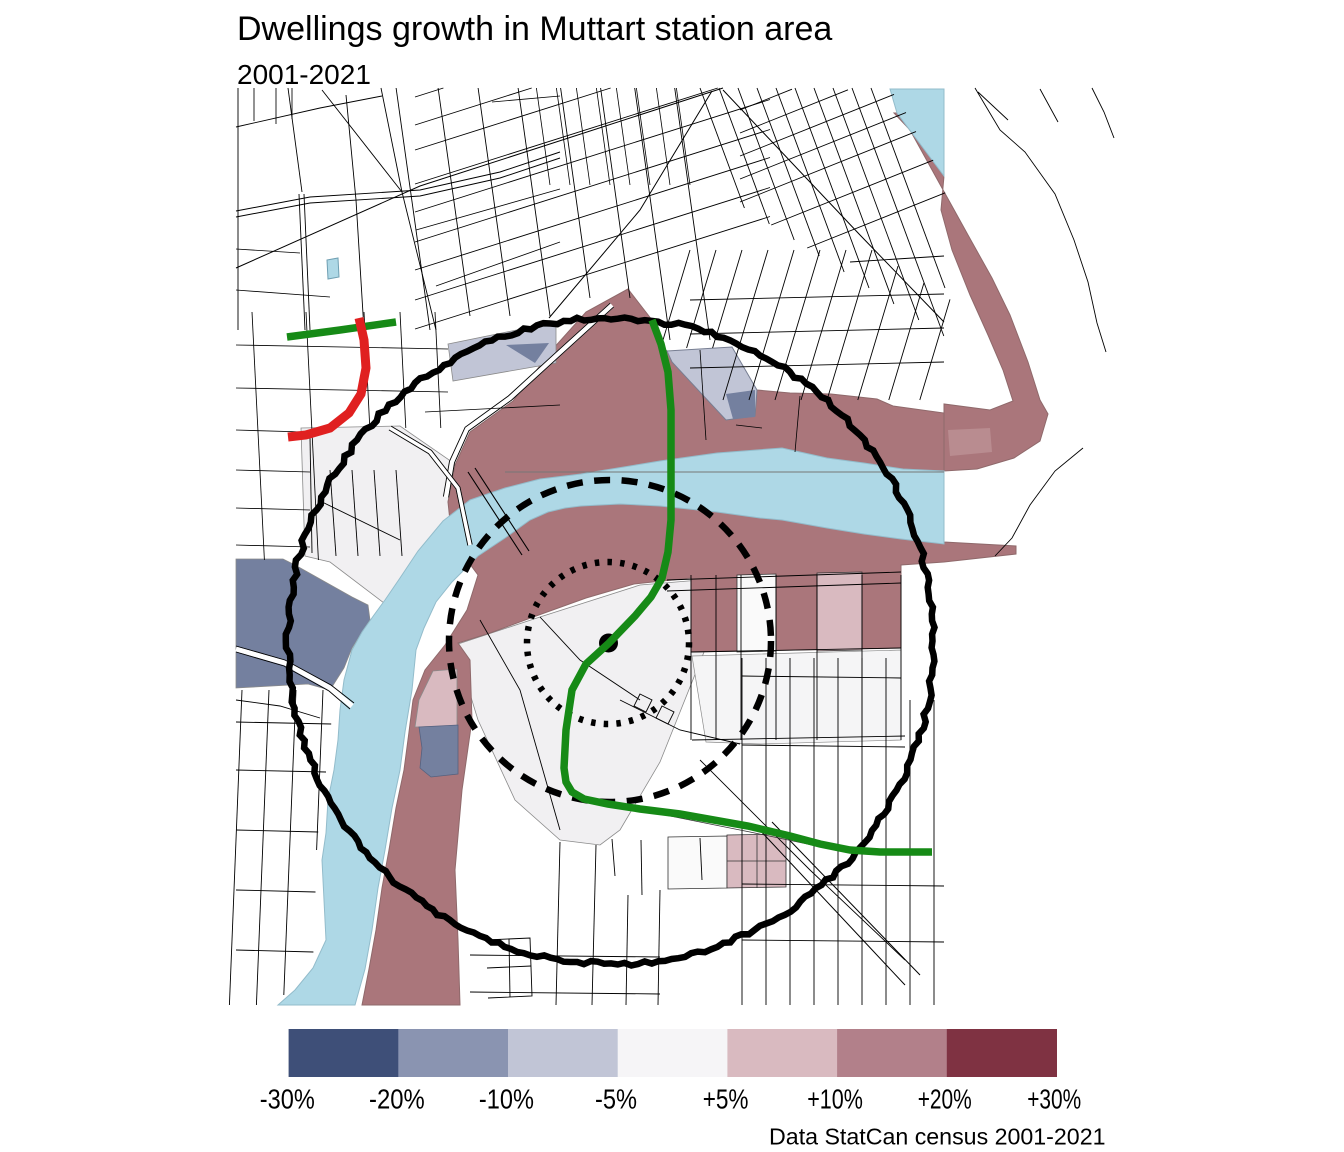 The width and height of the screenshot is (1344, 1152). I want to click on svg-text: Data StatCan census 2001-2021, so click(937, 1137).